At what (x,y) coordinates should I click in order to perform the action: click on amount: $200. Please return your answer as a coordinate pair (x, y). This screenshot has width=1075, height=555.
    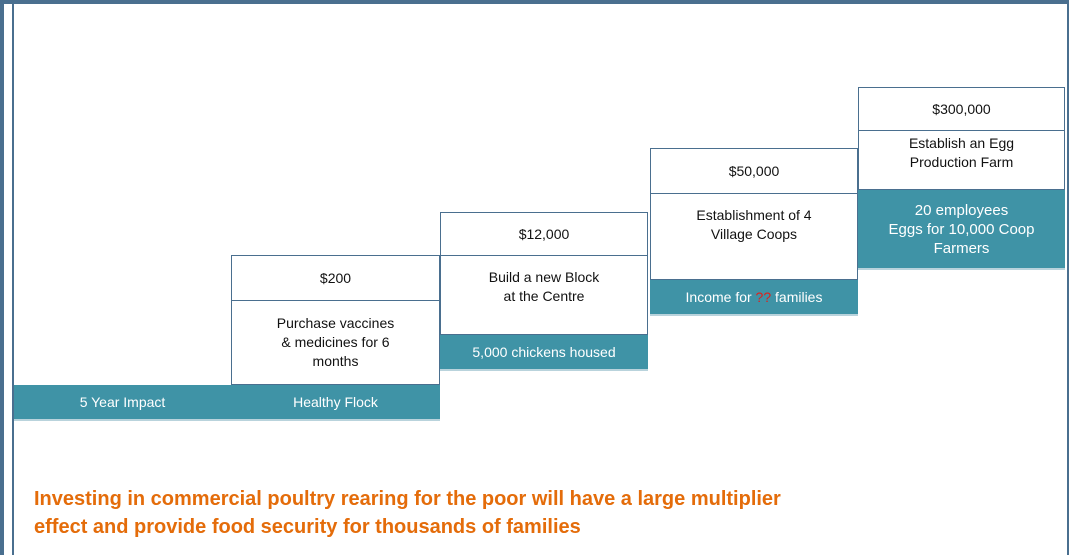
    Looking at the image, I should click on (335, 278).